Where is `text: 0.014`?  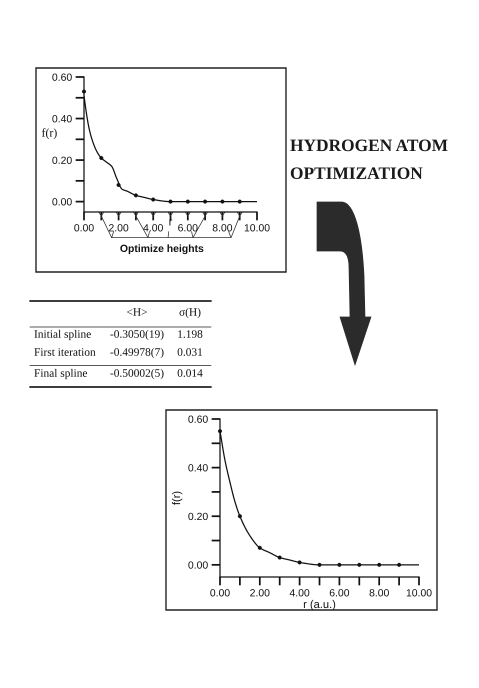 text: 0.014 is located at coordinates (190, 373).